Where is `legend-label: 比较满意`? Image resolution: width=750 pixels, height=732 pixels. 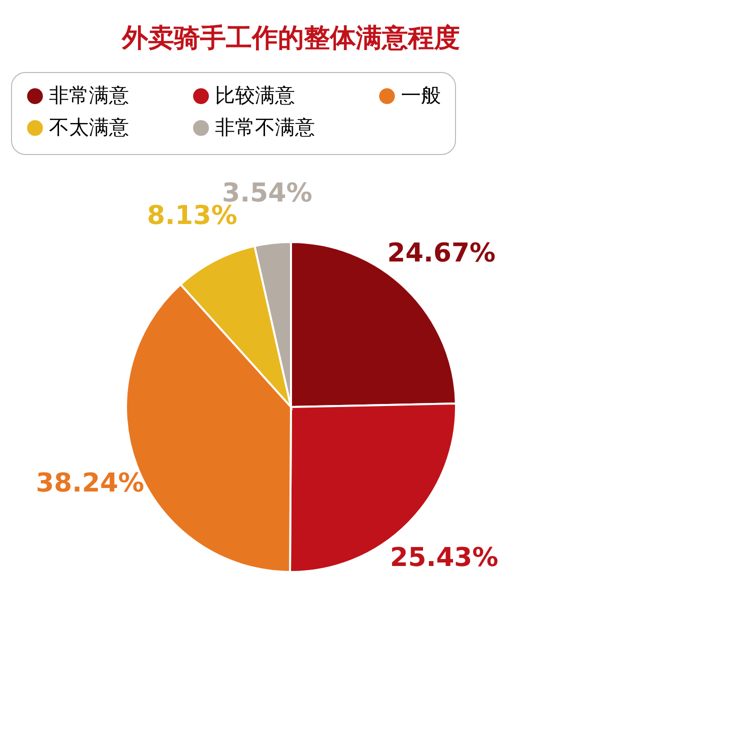
legend-label: 比较满意 is located at coordinates (255, 95).